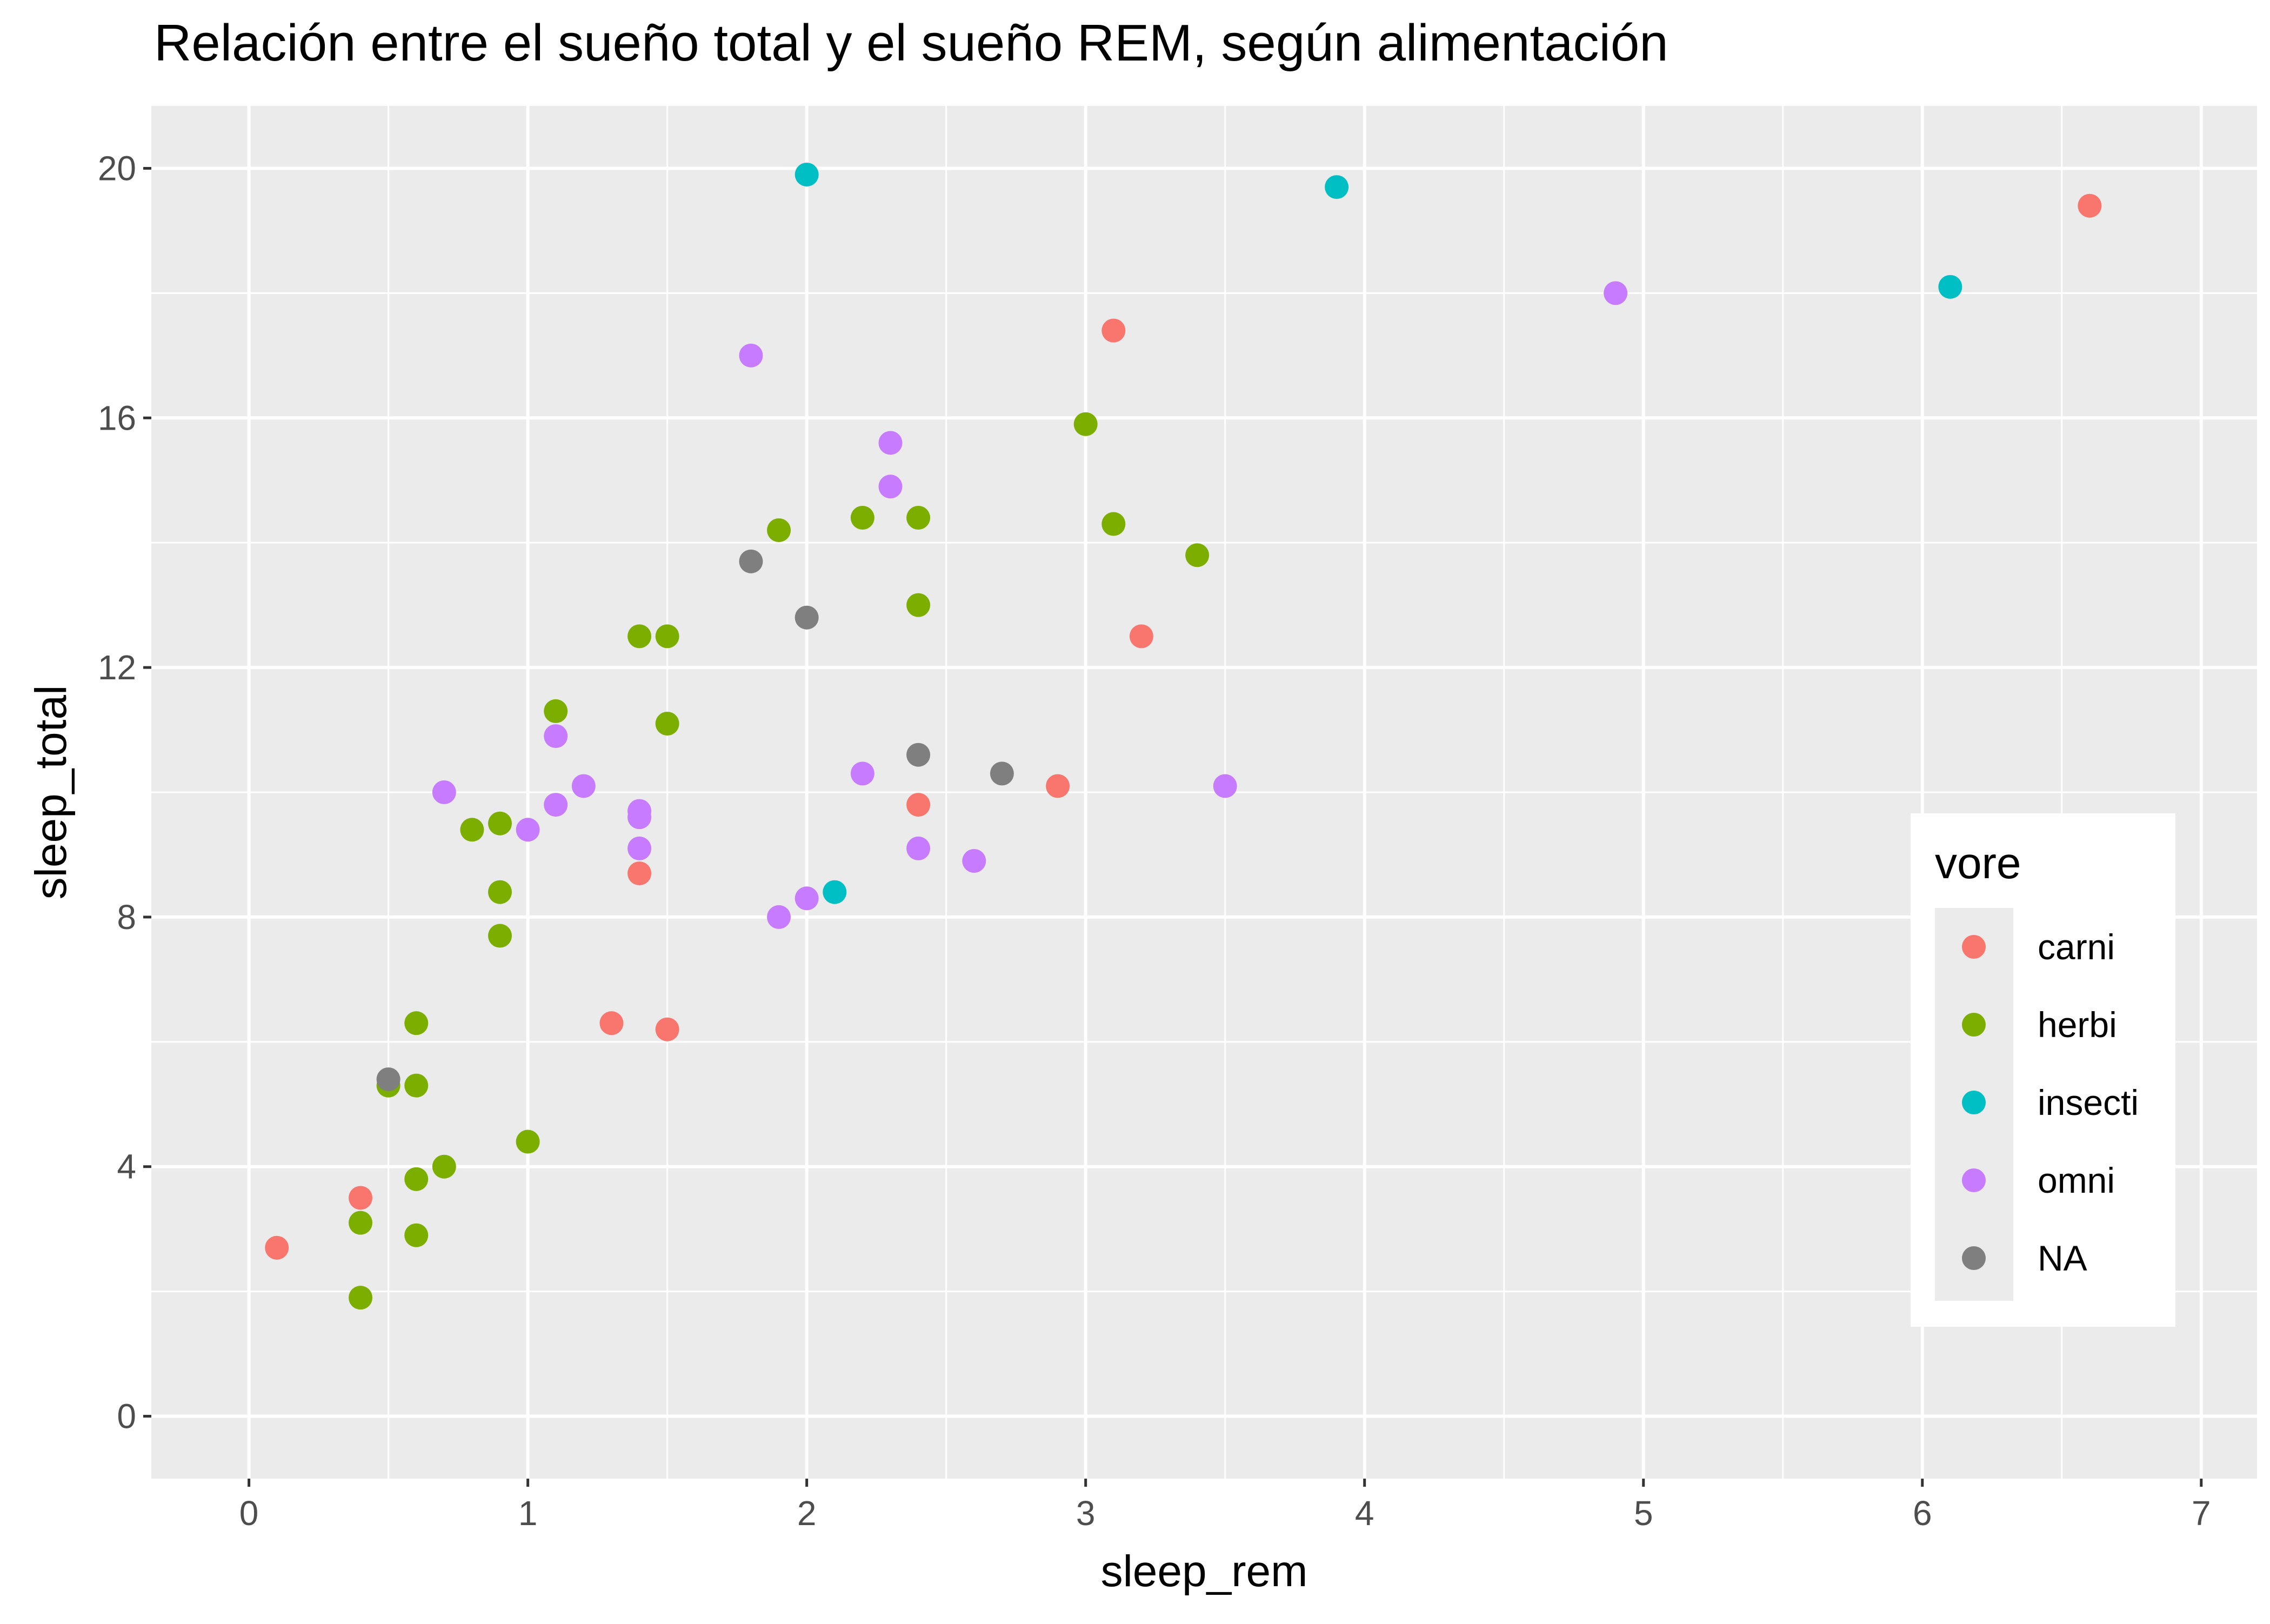 The height and width of the screenshot is (1624, 2270). Describe the element at coordinates (1643, 1514) in the screenshot. I see `x-tick-label: 5` at that location.